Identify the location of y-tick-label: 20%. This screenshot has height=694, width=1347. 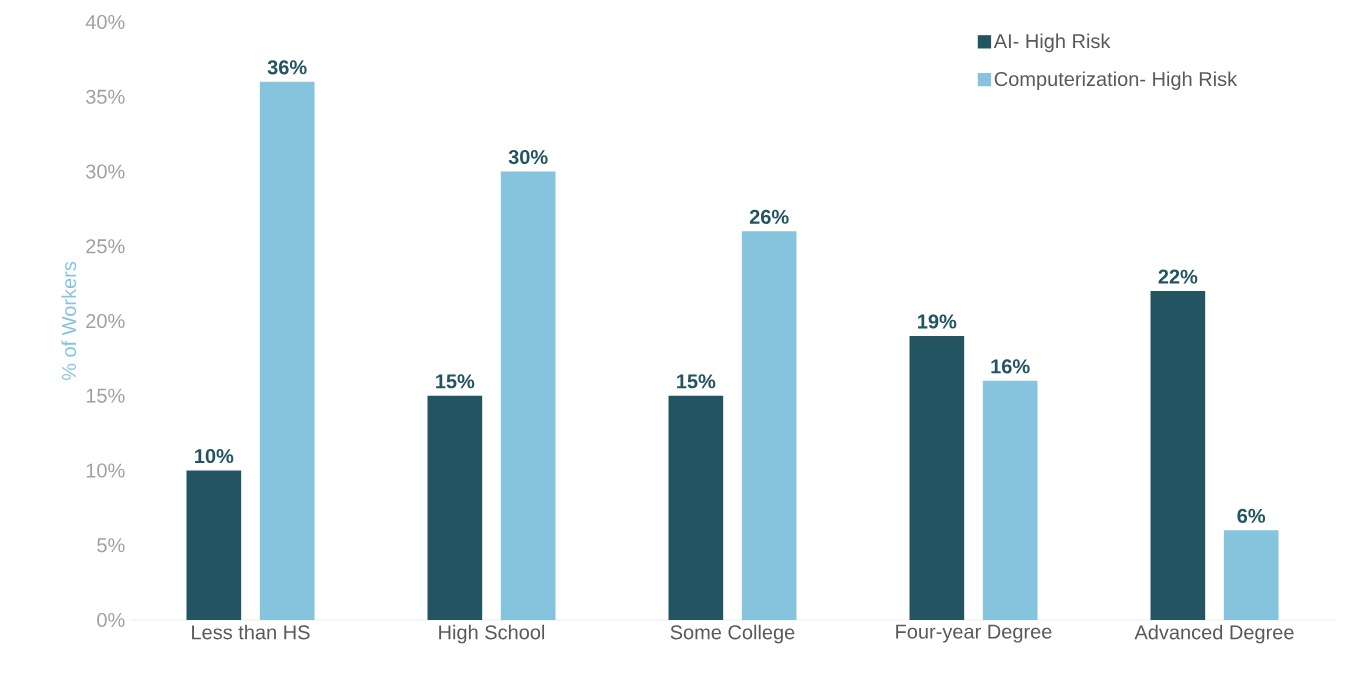
(105, 321).